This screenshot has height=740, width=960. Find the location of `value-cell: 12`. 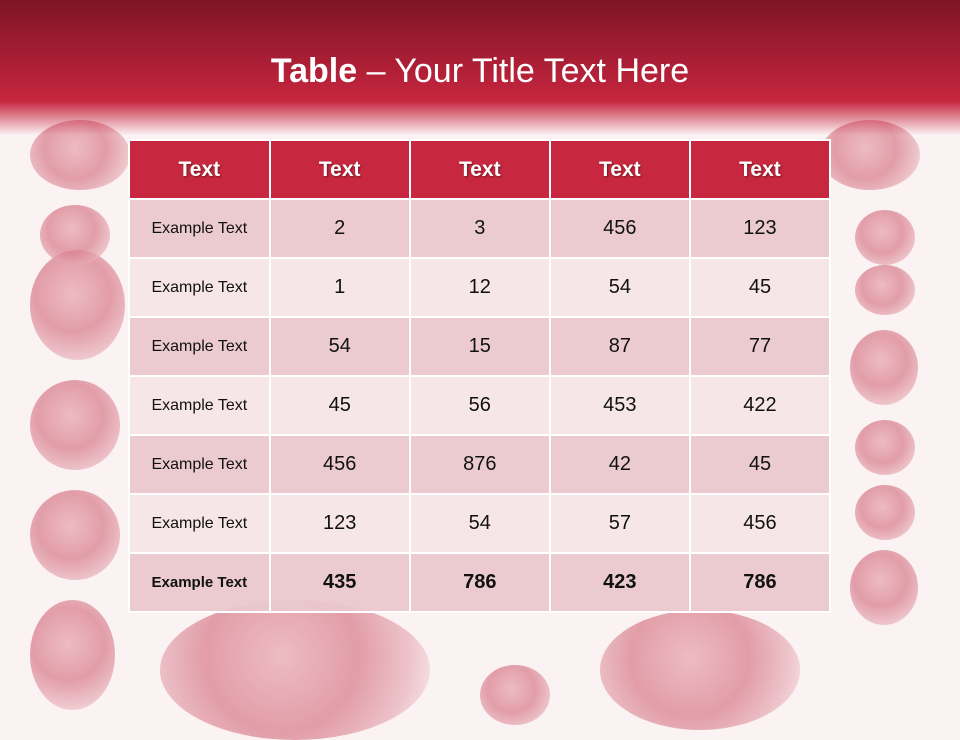

value-cell: 12 is located at coordinates (479, 287).